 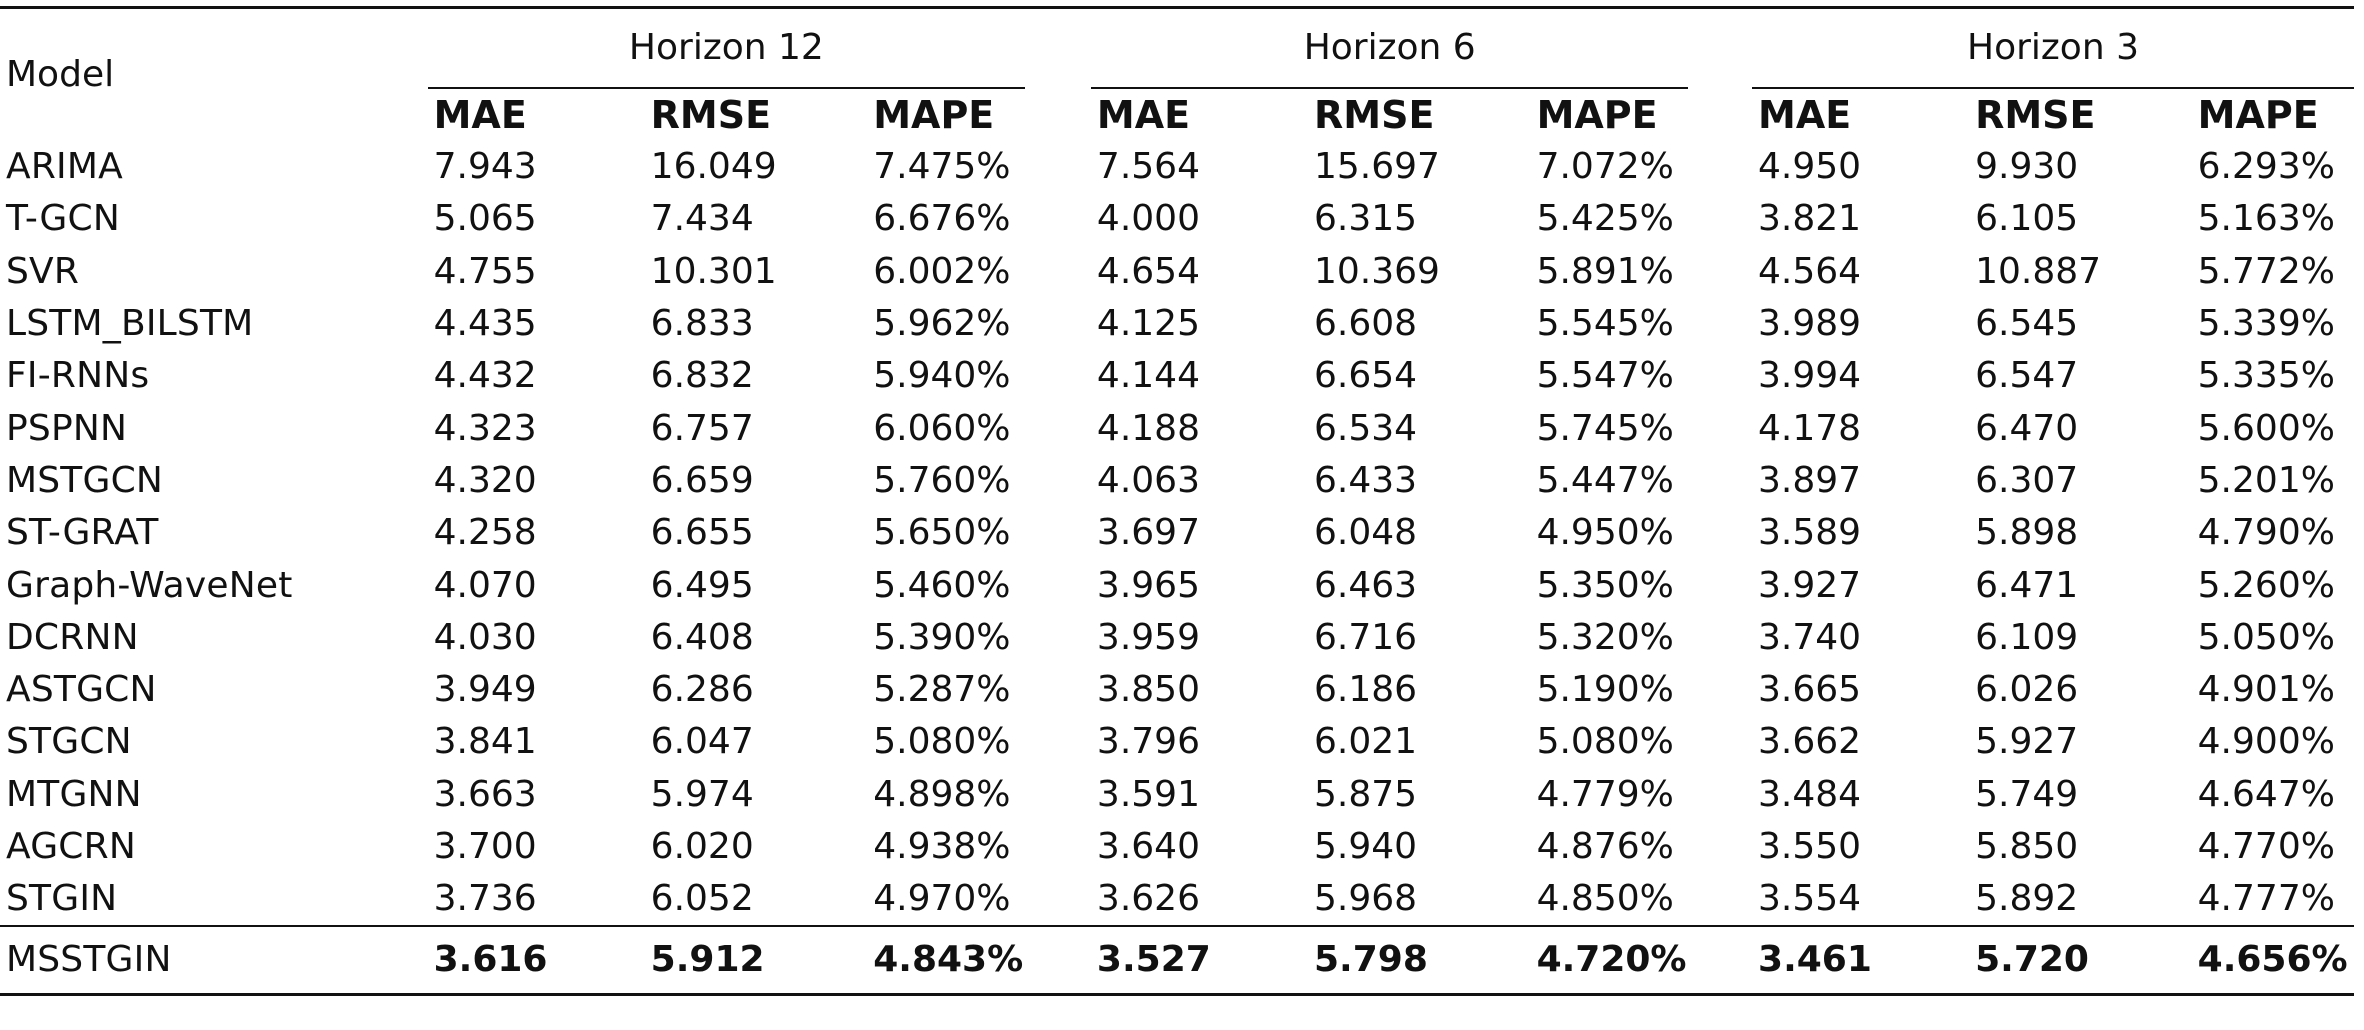 What do you see at coordinates (942, 167) in the screenshot?
I see `value-cell: 7.475%` at bounding box center [942, 167].